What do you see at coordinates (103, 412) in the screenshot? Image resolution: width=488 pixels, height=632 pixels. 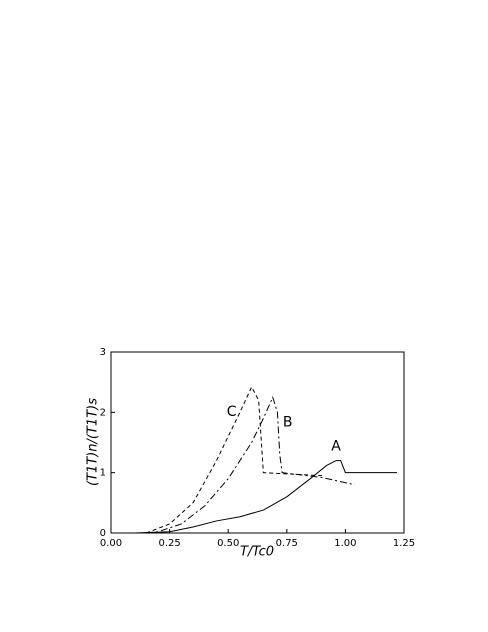 I see `y-tick-label: 2` at bounding box center [103, 412].